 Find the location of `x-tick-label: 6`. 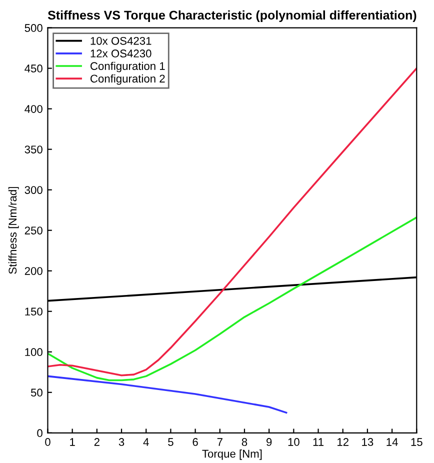

x-tick-label: 6 is located at coordinates (195, 442).